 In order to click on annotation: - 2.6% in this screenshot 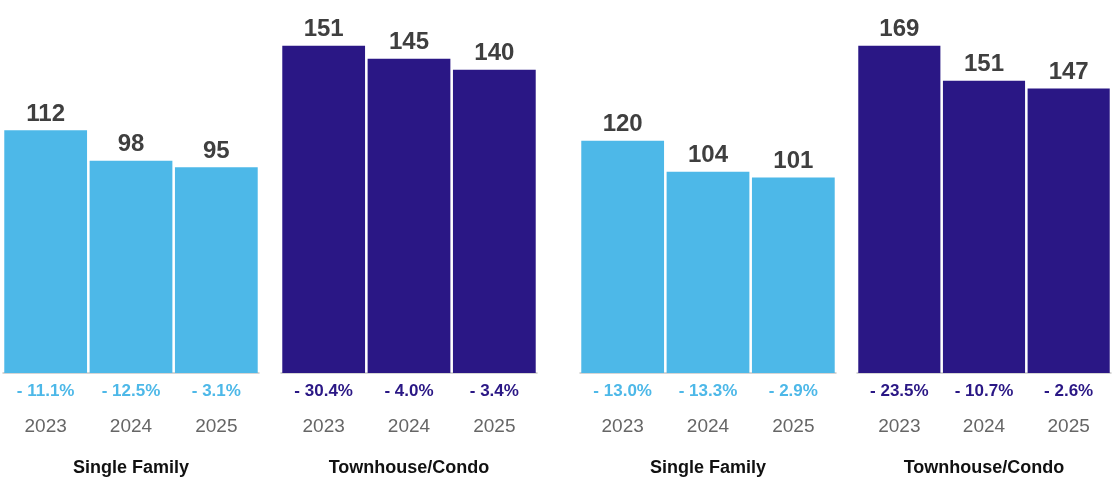, I will do `click(1069, 390)`.